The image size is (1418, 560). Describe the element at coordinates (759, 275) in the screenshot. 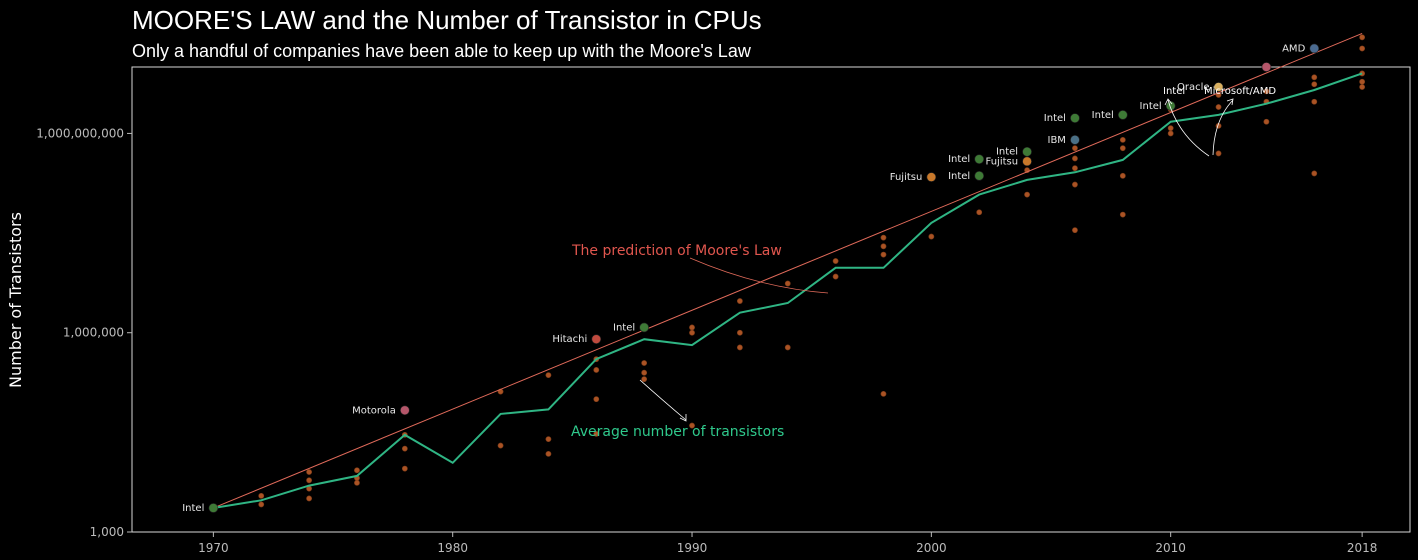

I see `moore-law-label-connector` at that location.